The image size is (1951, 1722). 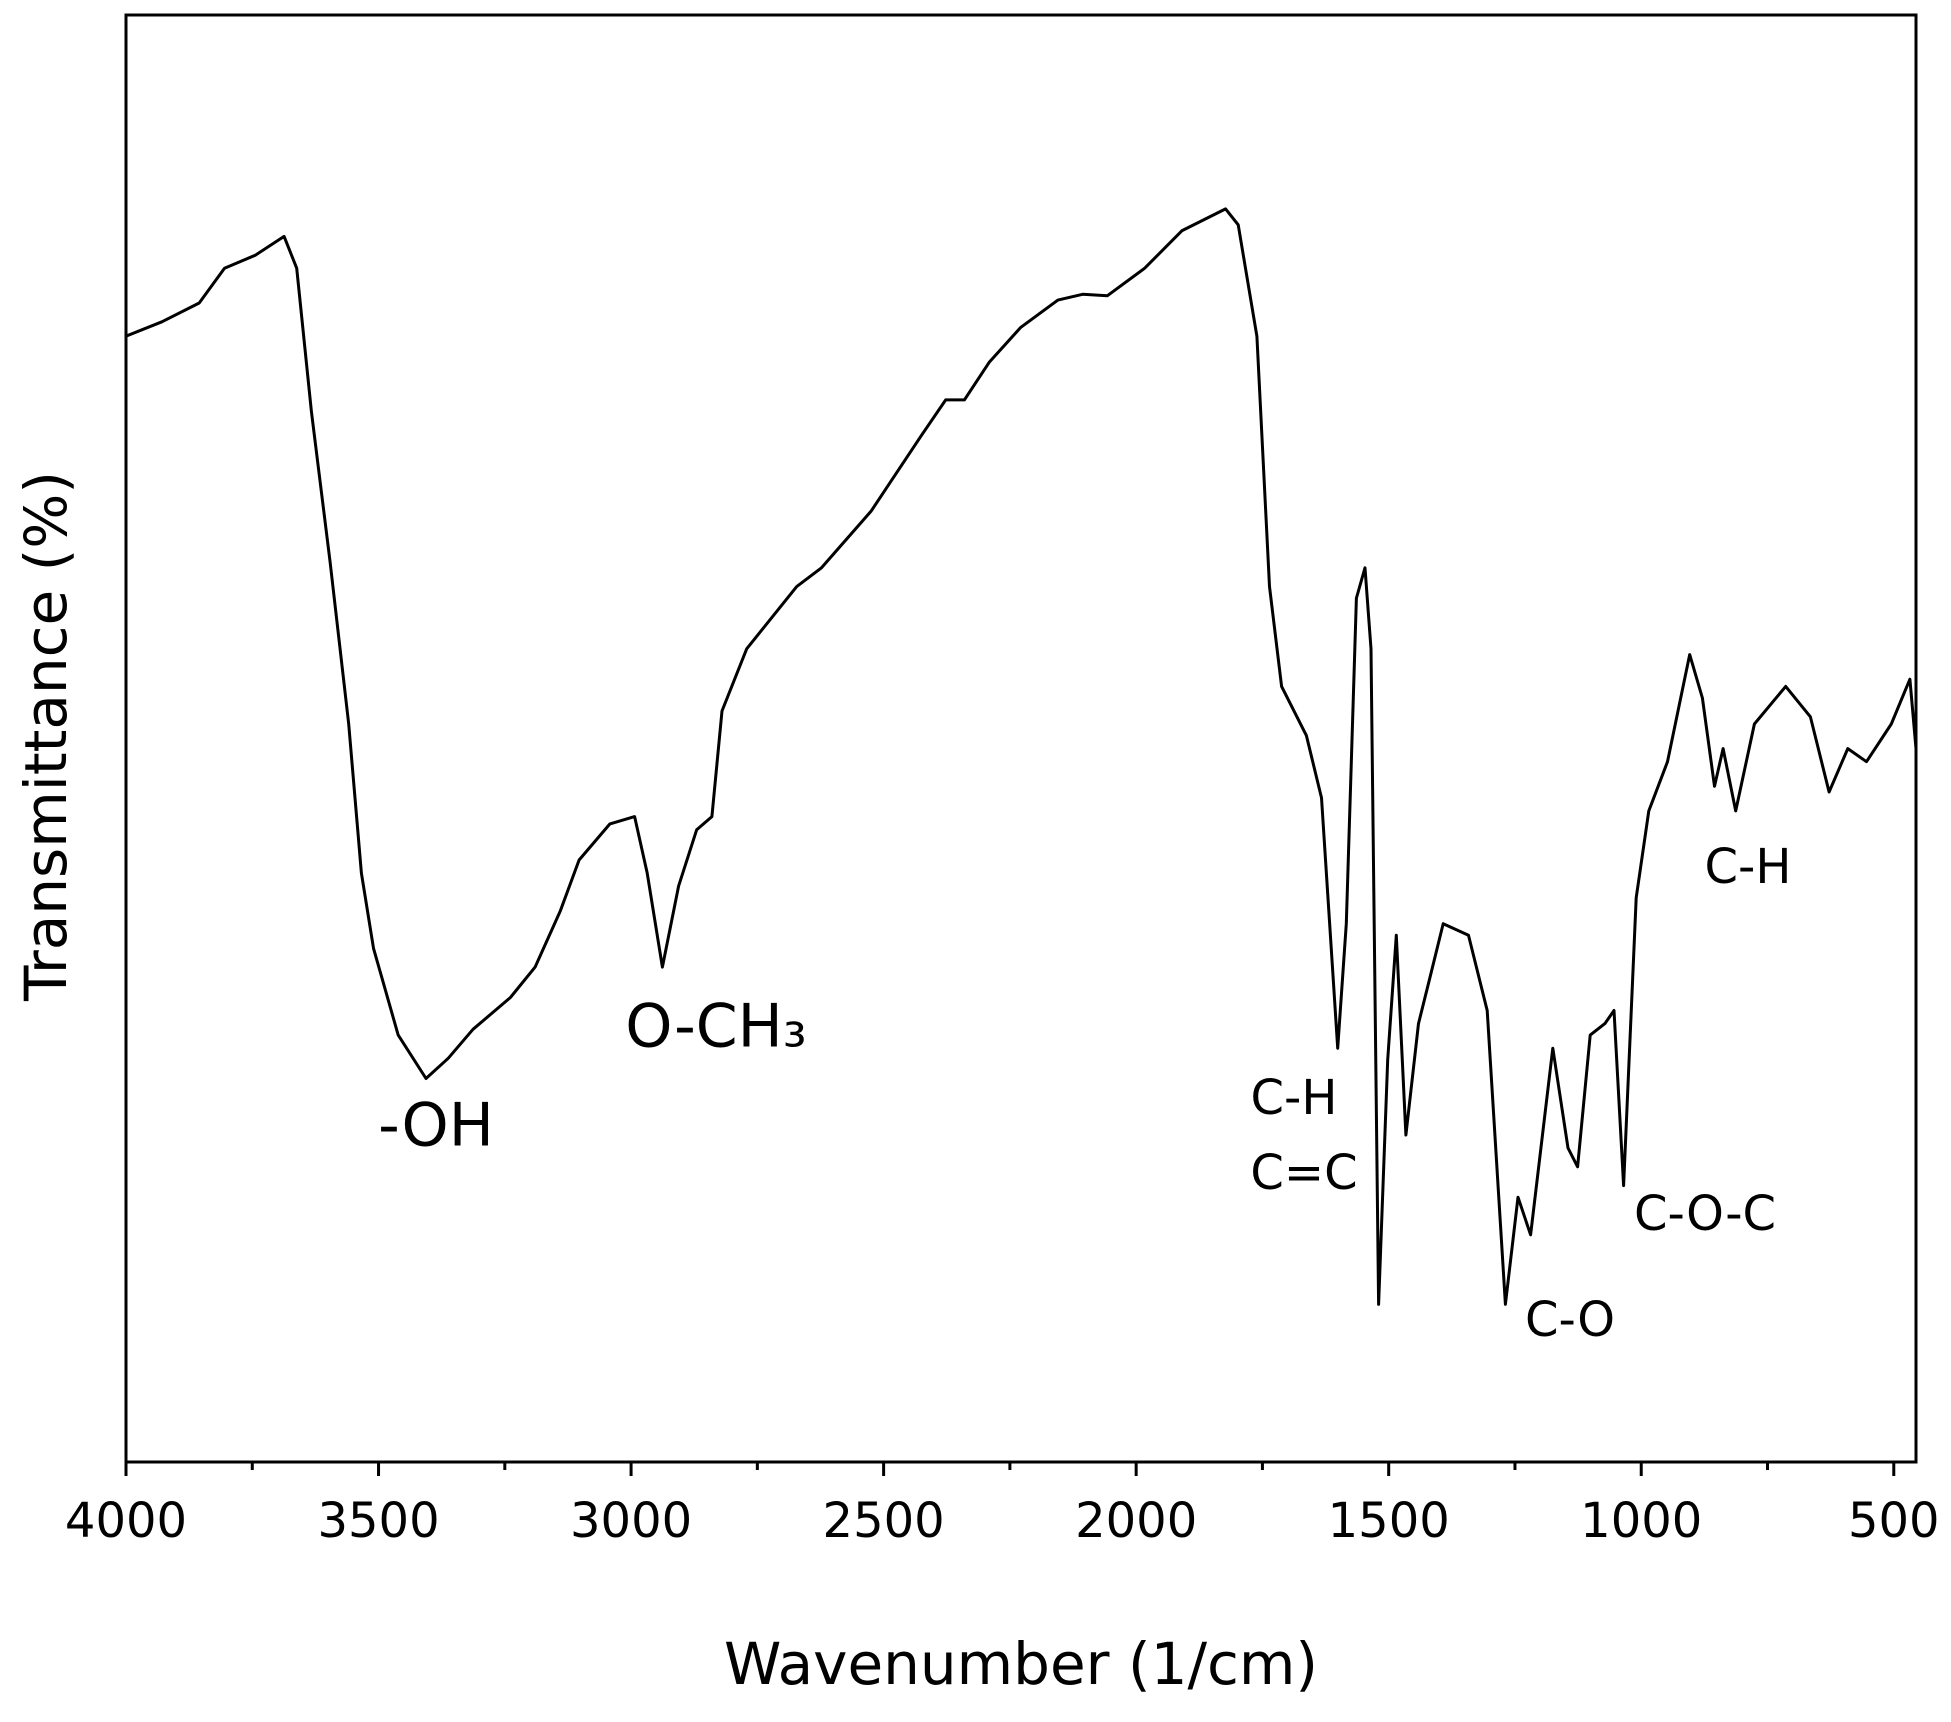 I want to click on annotation: C-O, so click(x=1570, y=1320).